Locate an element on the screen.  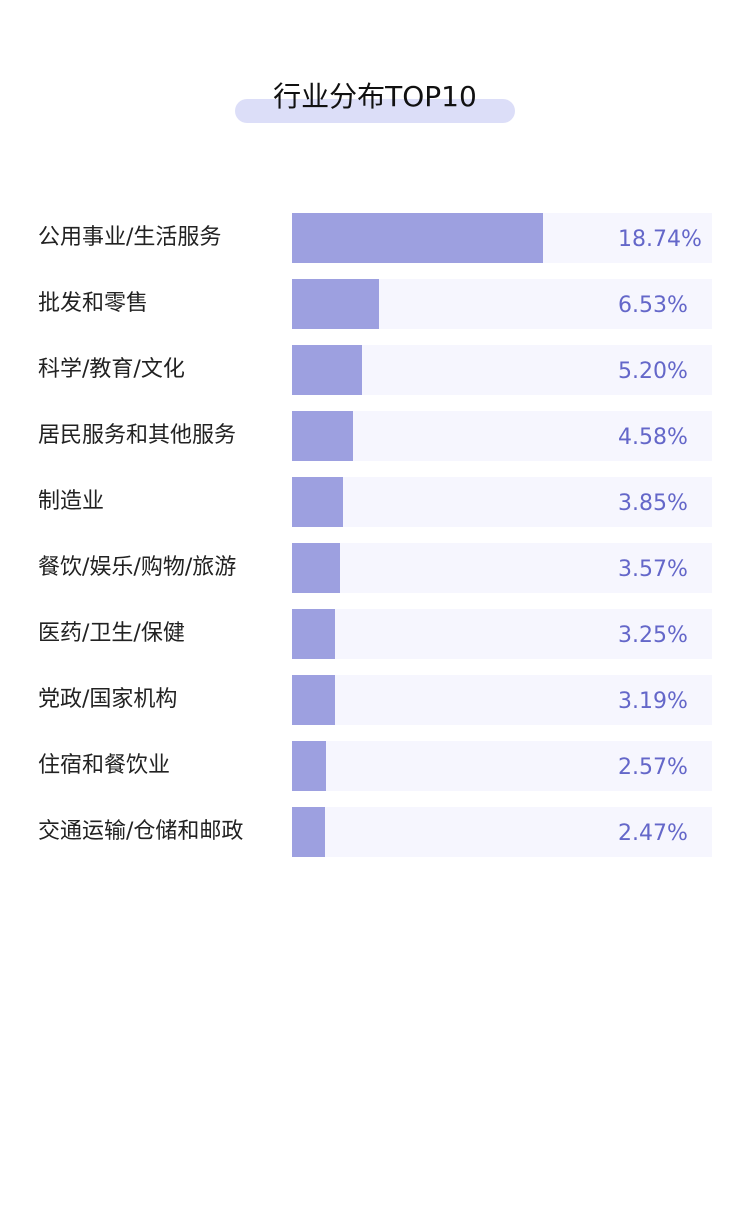
bar-value-label: 2.57% is located at coordinates (653, 767).